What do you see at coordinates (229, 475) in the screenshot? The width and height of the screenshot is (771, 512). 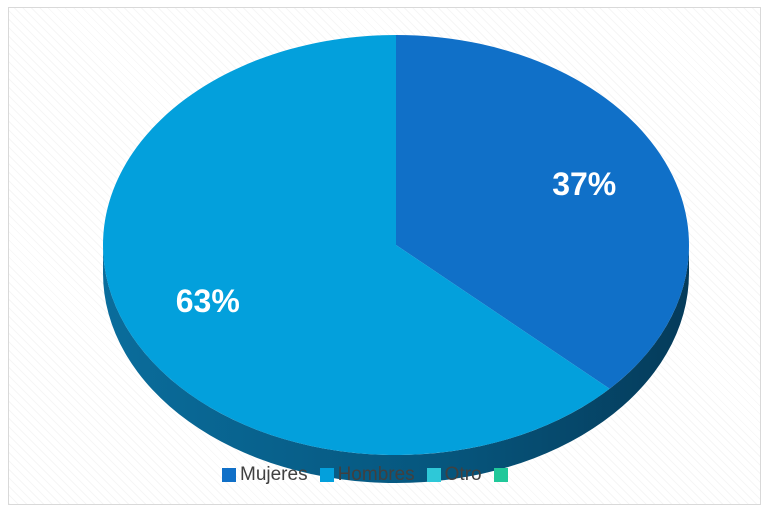 I see `legend-swatch-mujeres` at bounding box center [229, 475].